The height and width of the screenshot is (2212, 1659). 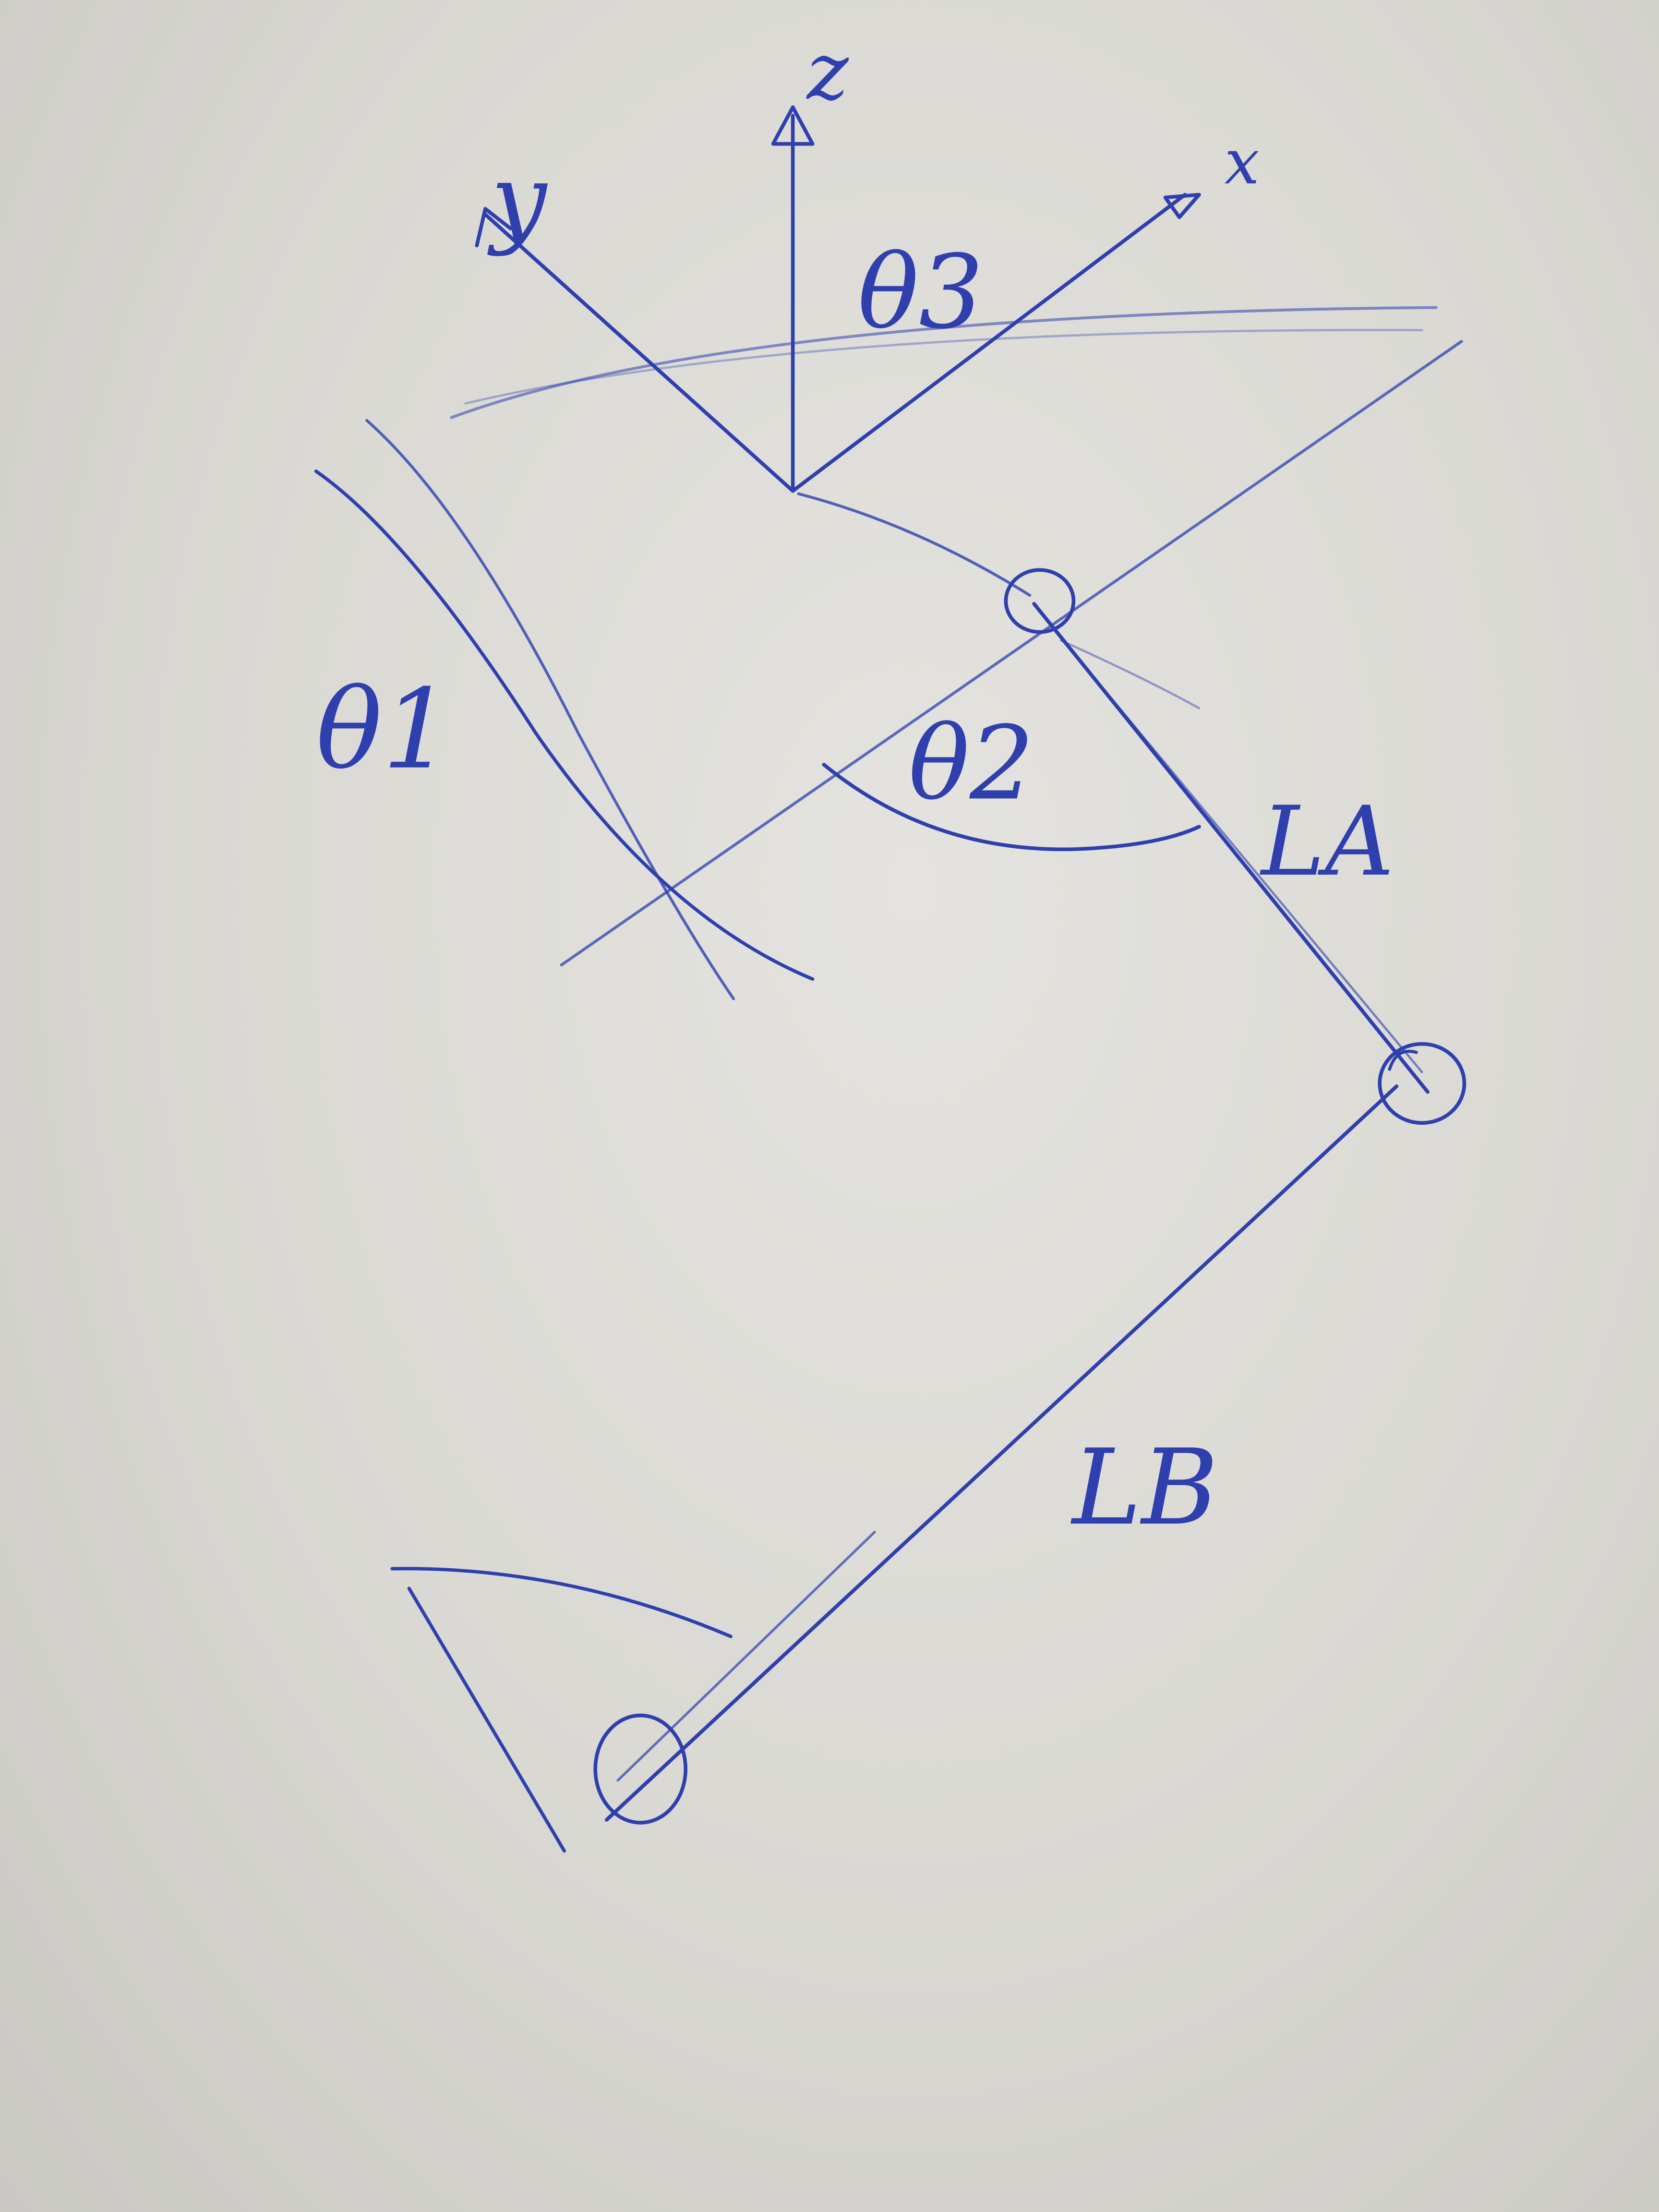 I want to click on theta2-angle-arc, so click(x=1012, y=807).